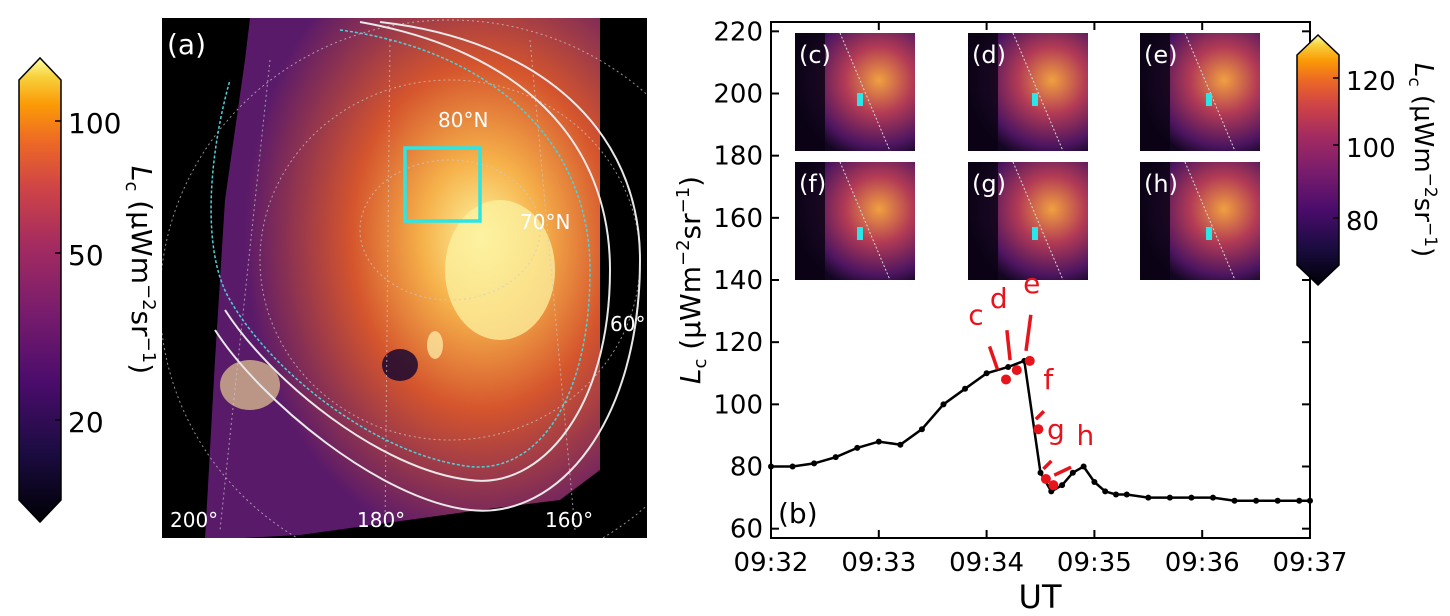 This screenshot has height=616, width=1450. I want to click on inset-label: (g), so click(989, 184).